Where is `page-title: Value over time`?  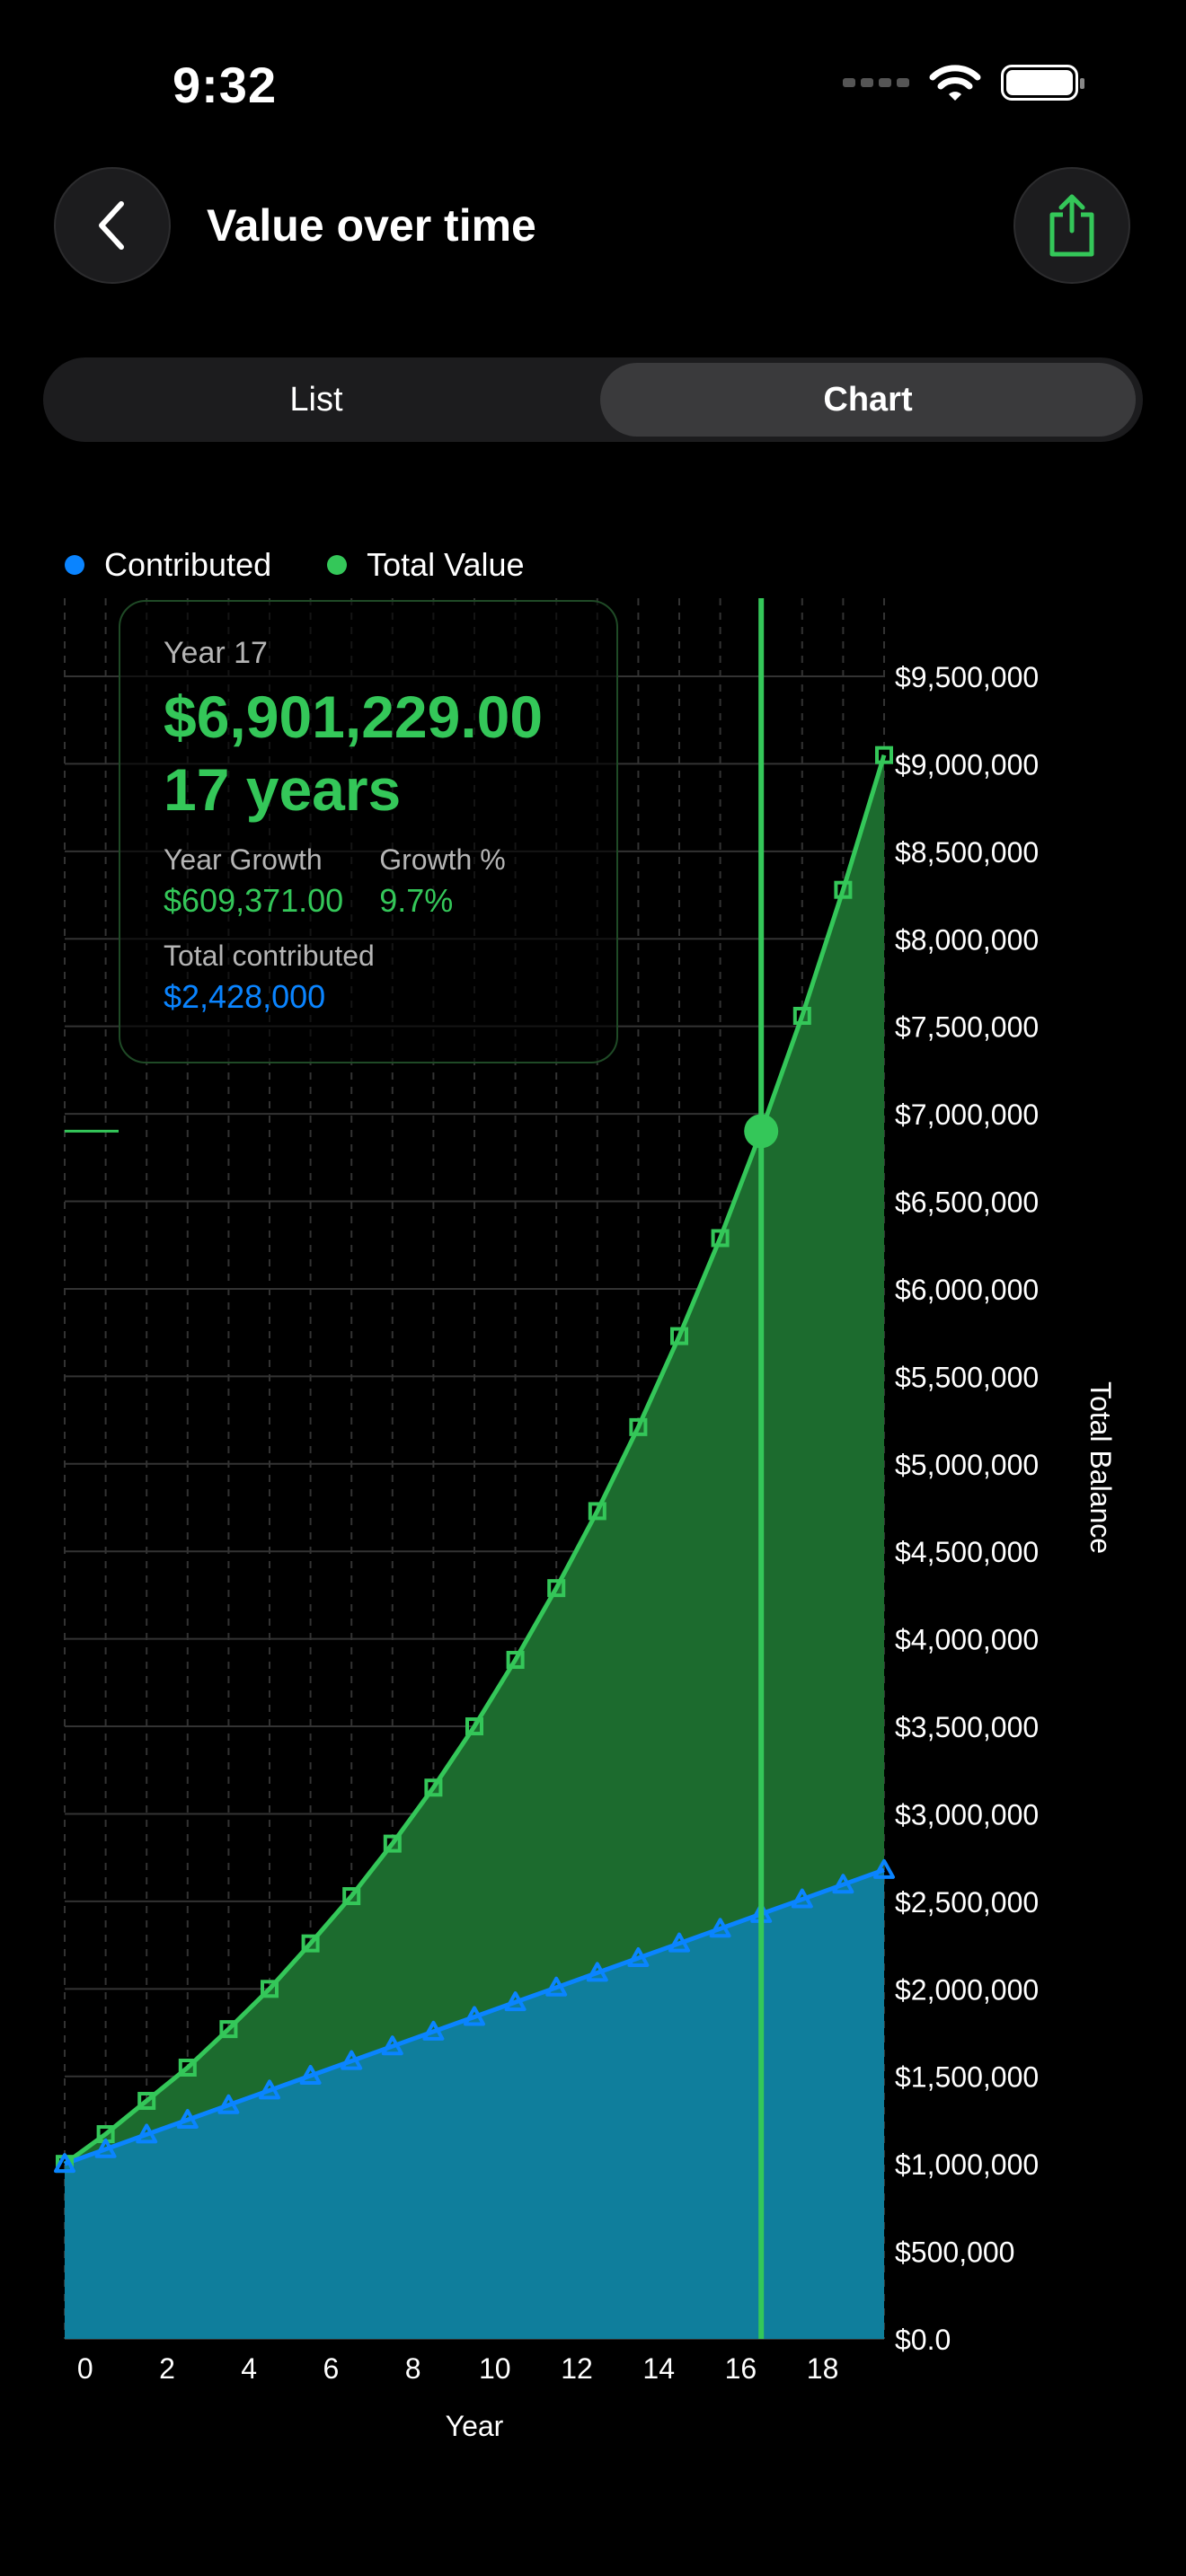
page-title: Value over time is located at coordinates (371, 225).